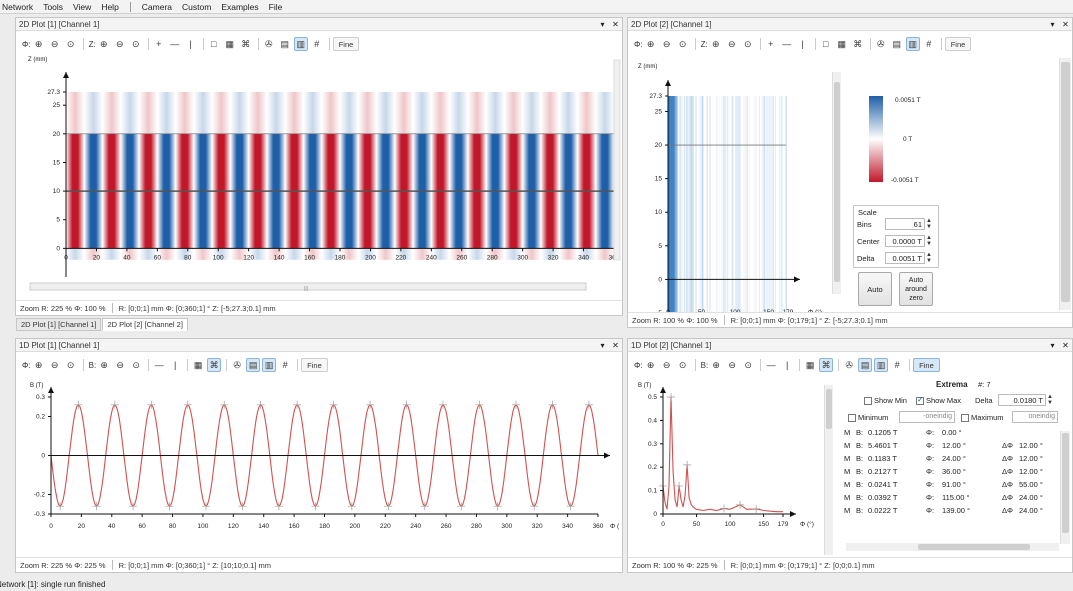 The image size is (1073, 591). What do you see at coordinates (1065, 487) in the screenshot?
I see `extrema-scrollbar` at bounding box center [1065, 487].